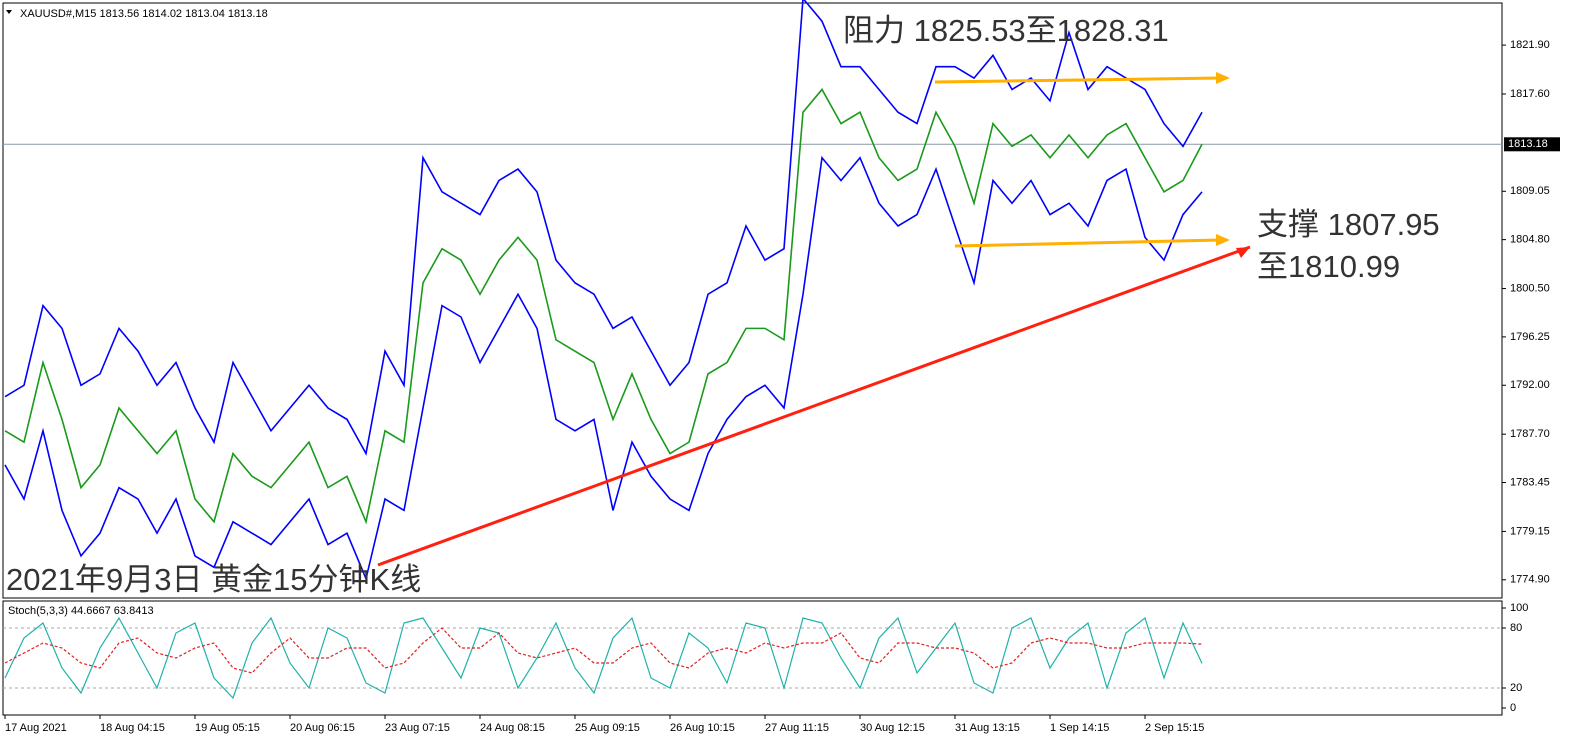 The image size is (1584, 750). I want to click on x-tick-label: 27 Aug 11:15, so click(797, 728).